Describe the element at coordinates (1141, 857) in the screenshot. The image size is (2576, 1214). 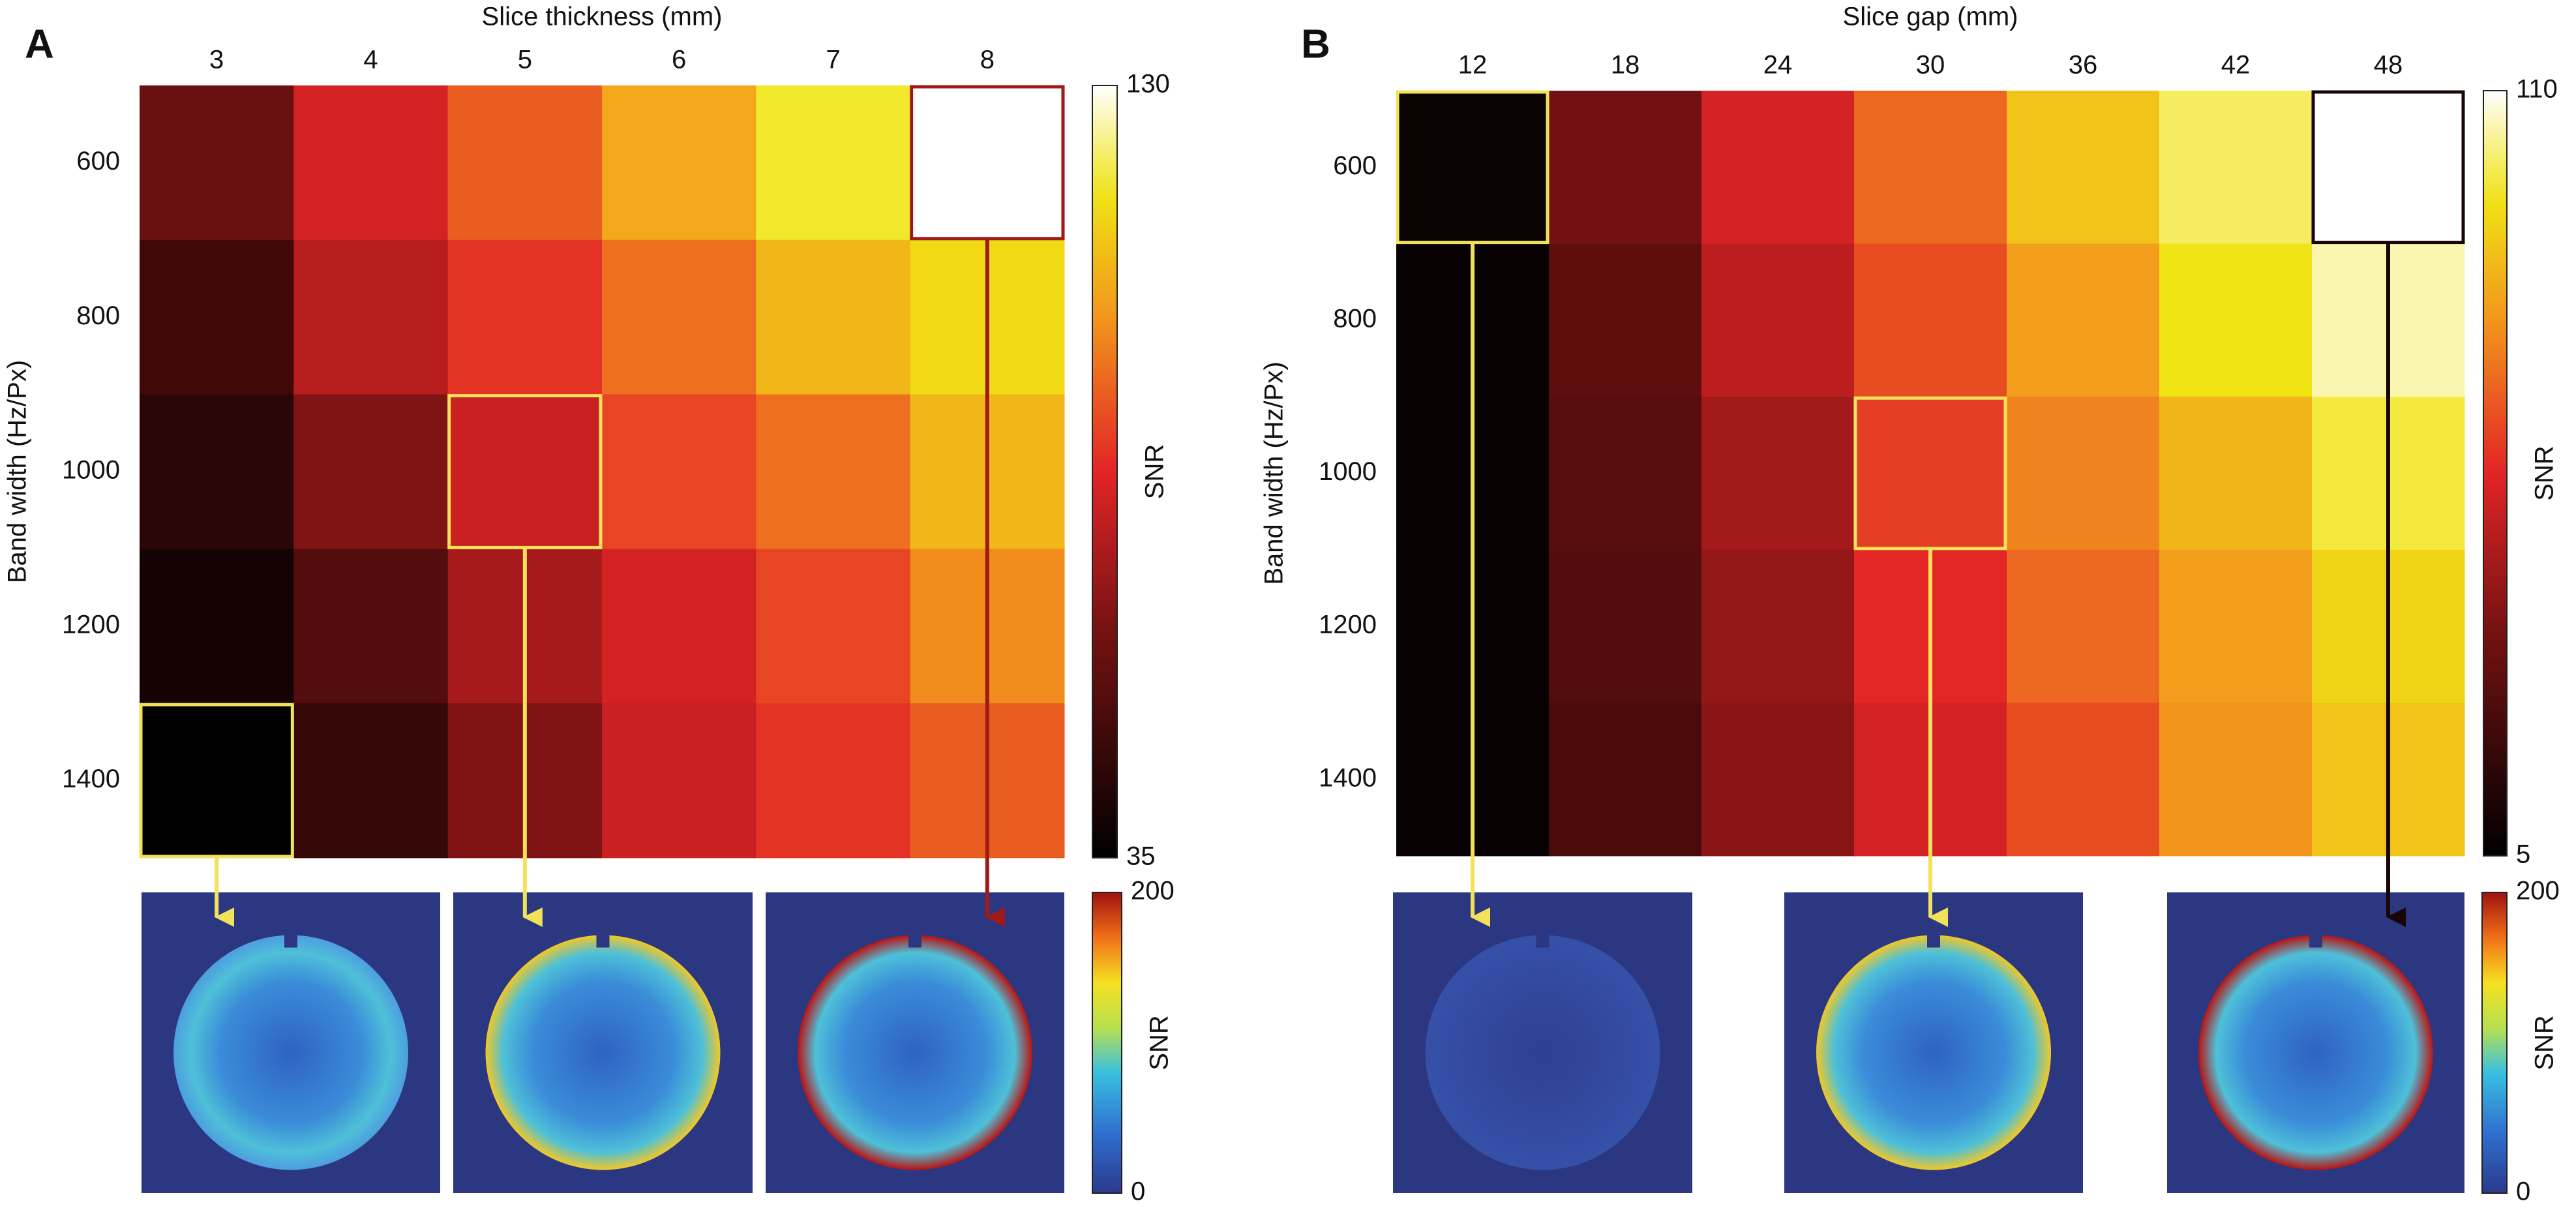
I see `colorbar-tick-label: 35` at that location.